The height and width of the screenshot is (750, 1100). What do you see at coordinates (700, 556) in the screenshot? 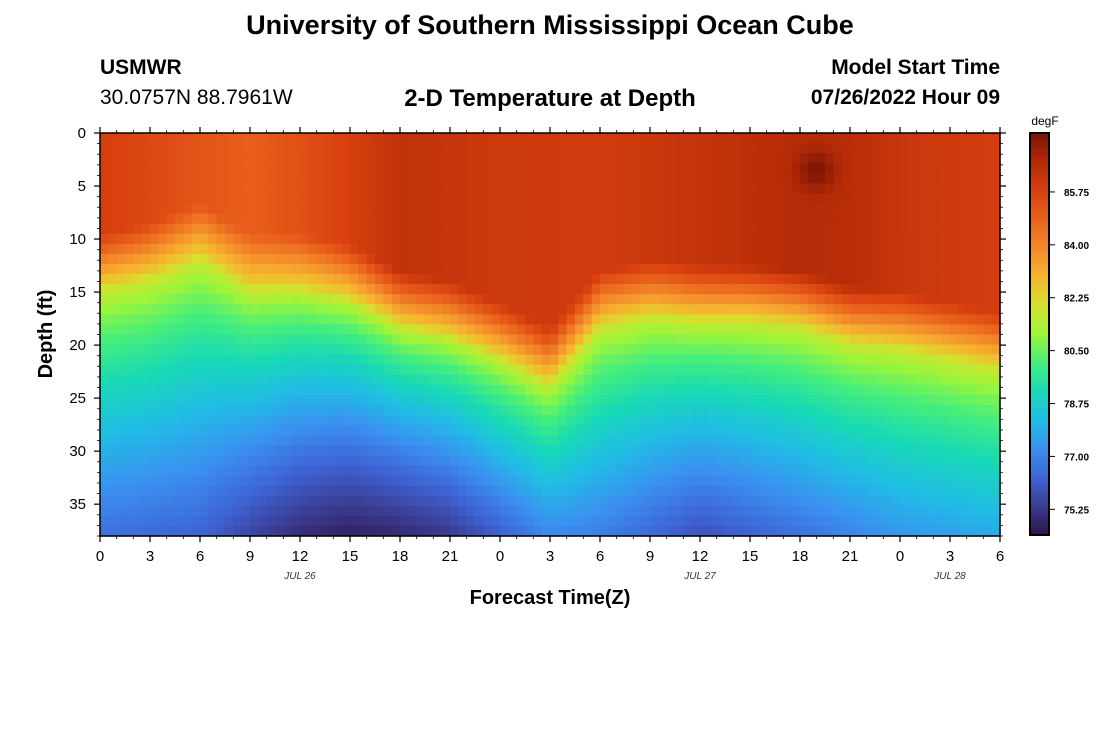
I see `x-tick-label: 12` at bounding box center [700, 556].